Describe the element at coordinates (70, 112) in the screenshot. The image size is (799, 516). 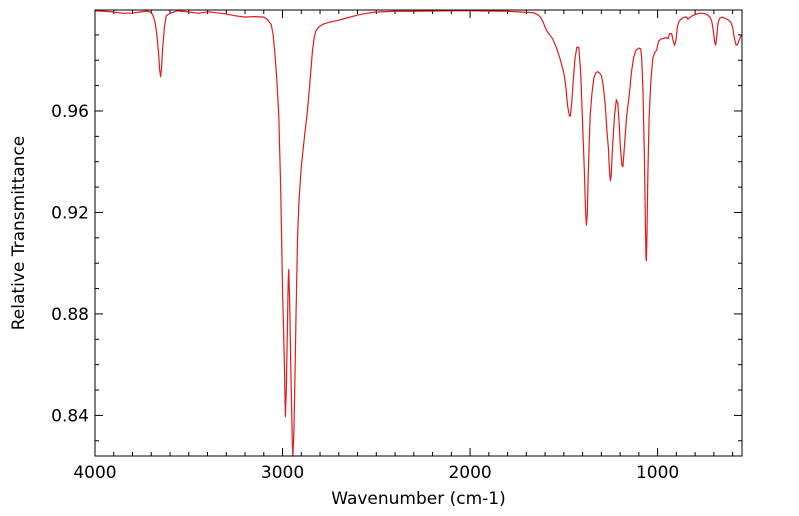
I see `y-tick-label: 0.96` at that location.